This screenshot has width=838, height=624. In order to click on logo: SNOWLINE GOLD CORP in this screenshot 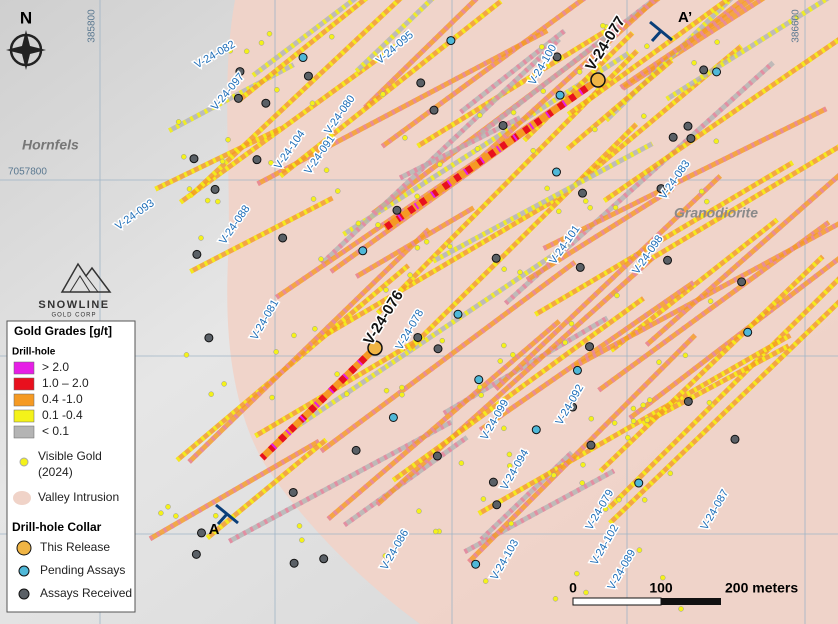, I will do `click(75, 290)`.